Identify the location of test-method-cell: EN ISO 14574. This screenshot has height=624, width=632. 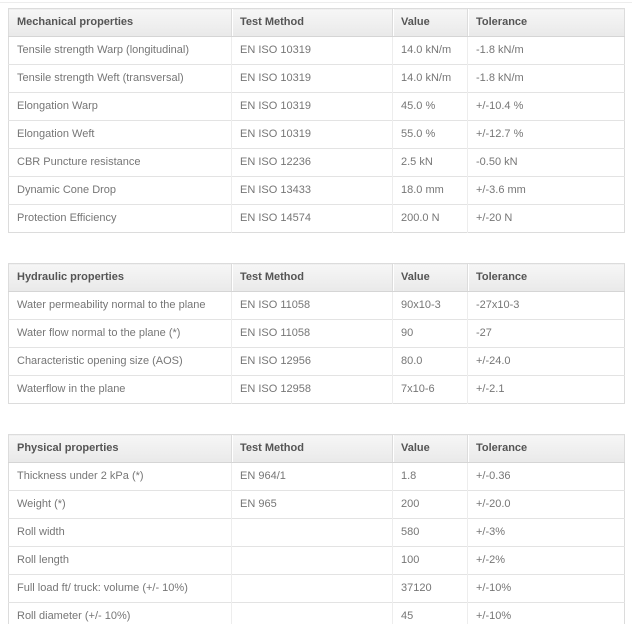
(312, 218).